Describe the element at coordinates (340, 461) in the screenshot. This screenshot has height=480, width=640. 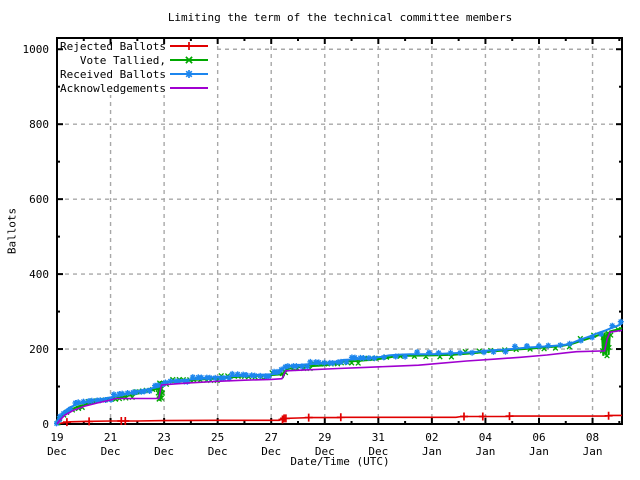
I see `x-axis-label: Date/Time (UTC)` at that location.